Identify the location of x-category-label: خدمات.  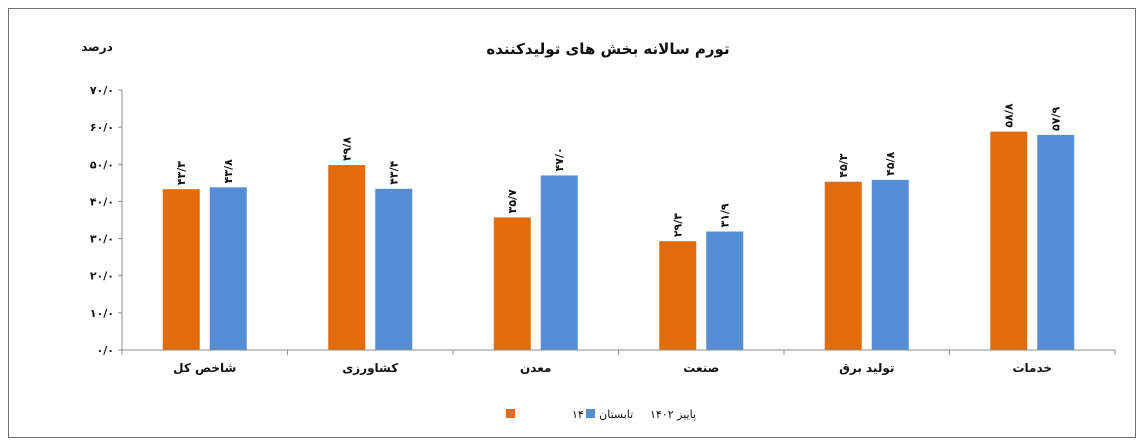
(1032, 368).